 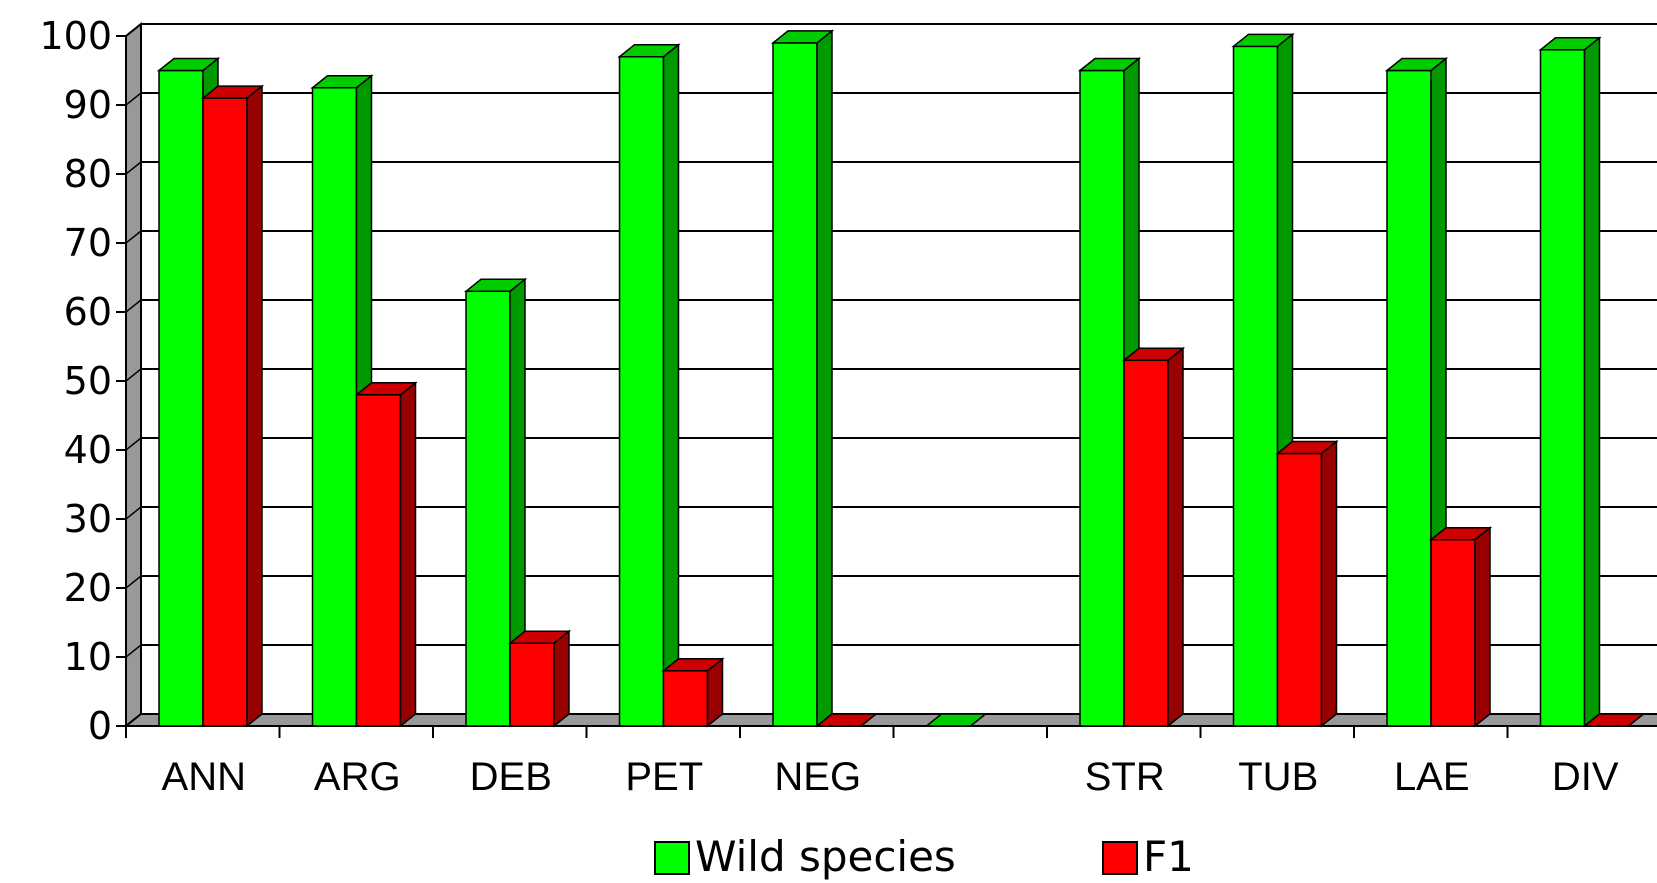 What do you see at coordinates (1585, 777) in the screenshot?
I see `x-tick-label: DIV` at bounding box center [1585, 777].